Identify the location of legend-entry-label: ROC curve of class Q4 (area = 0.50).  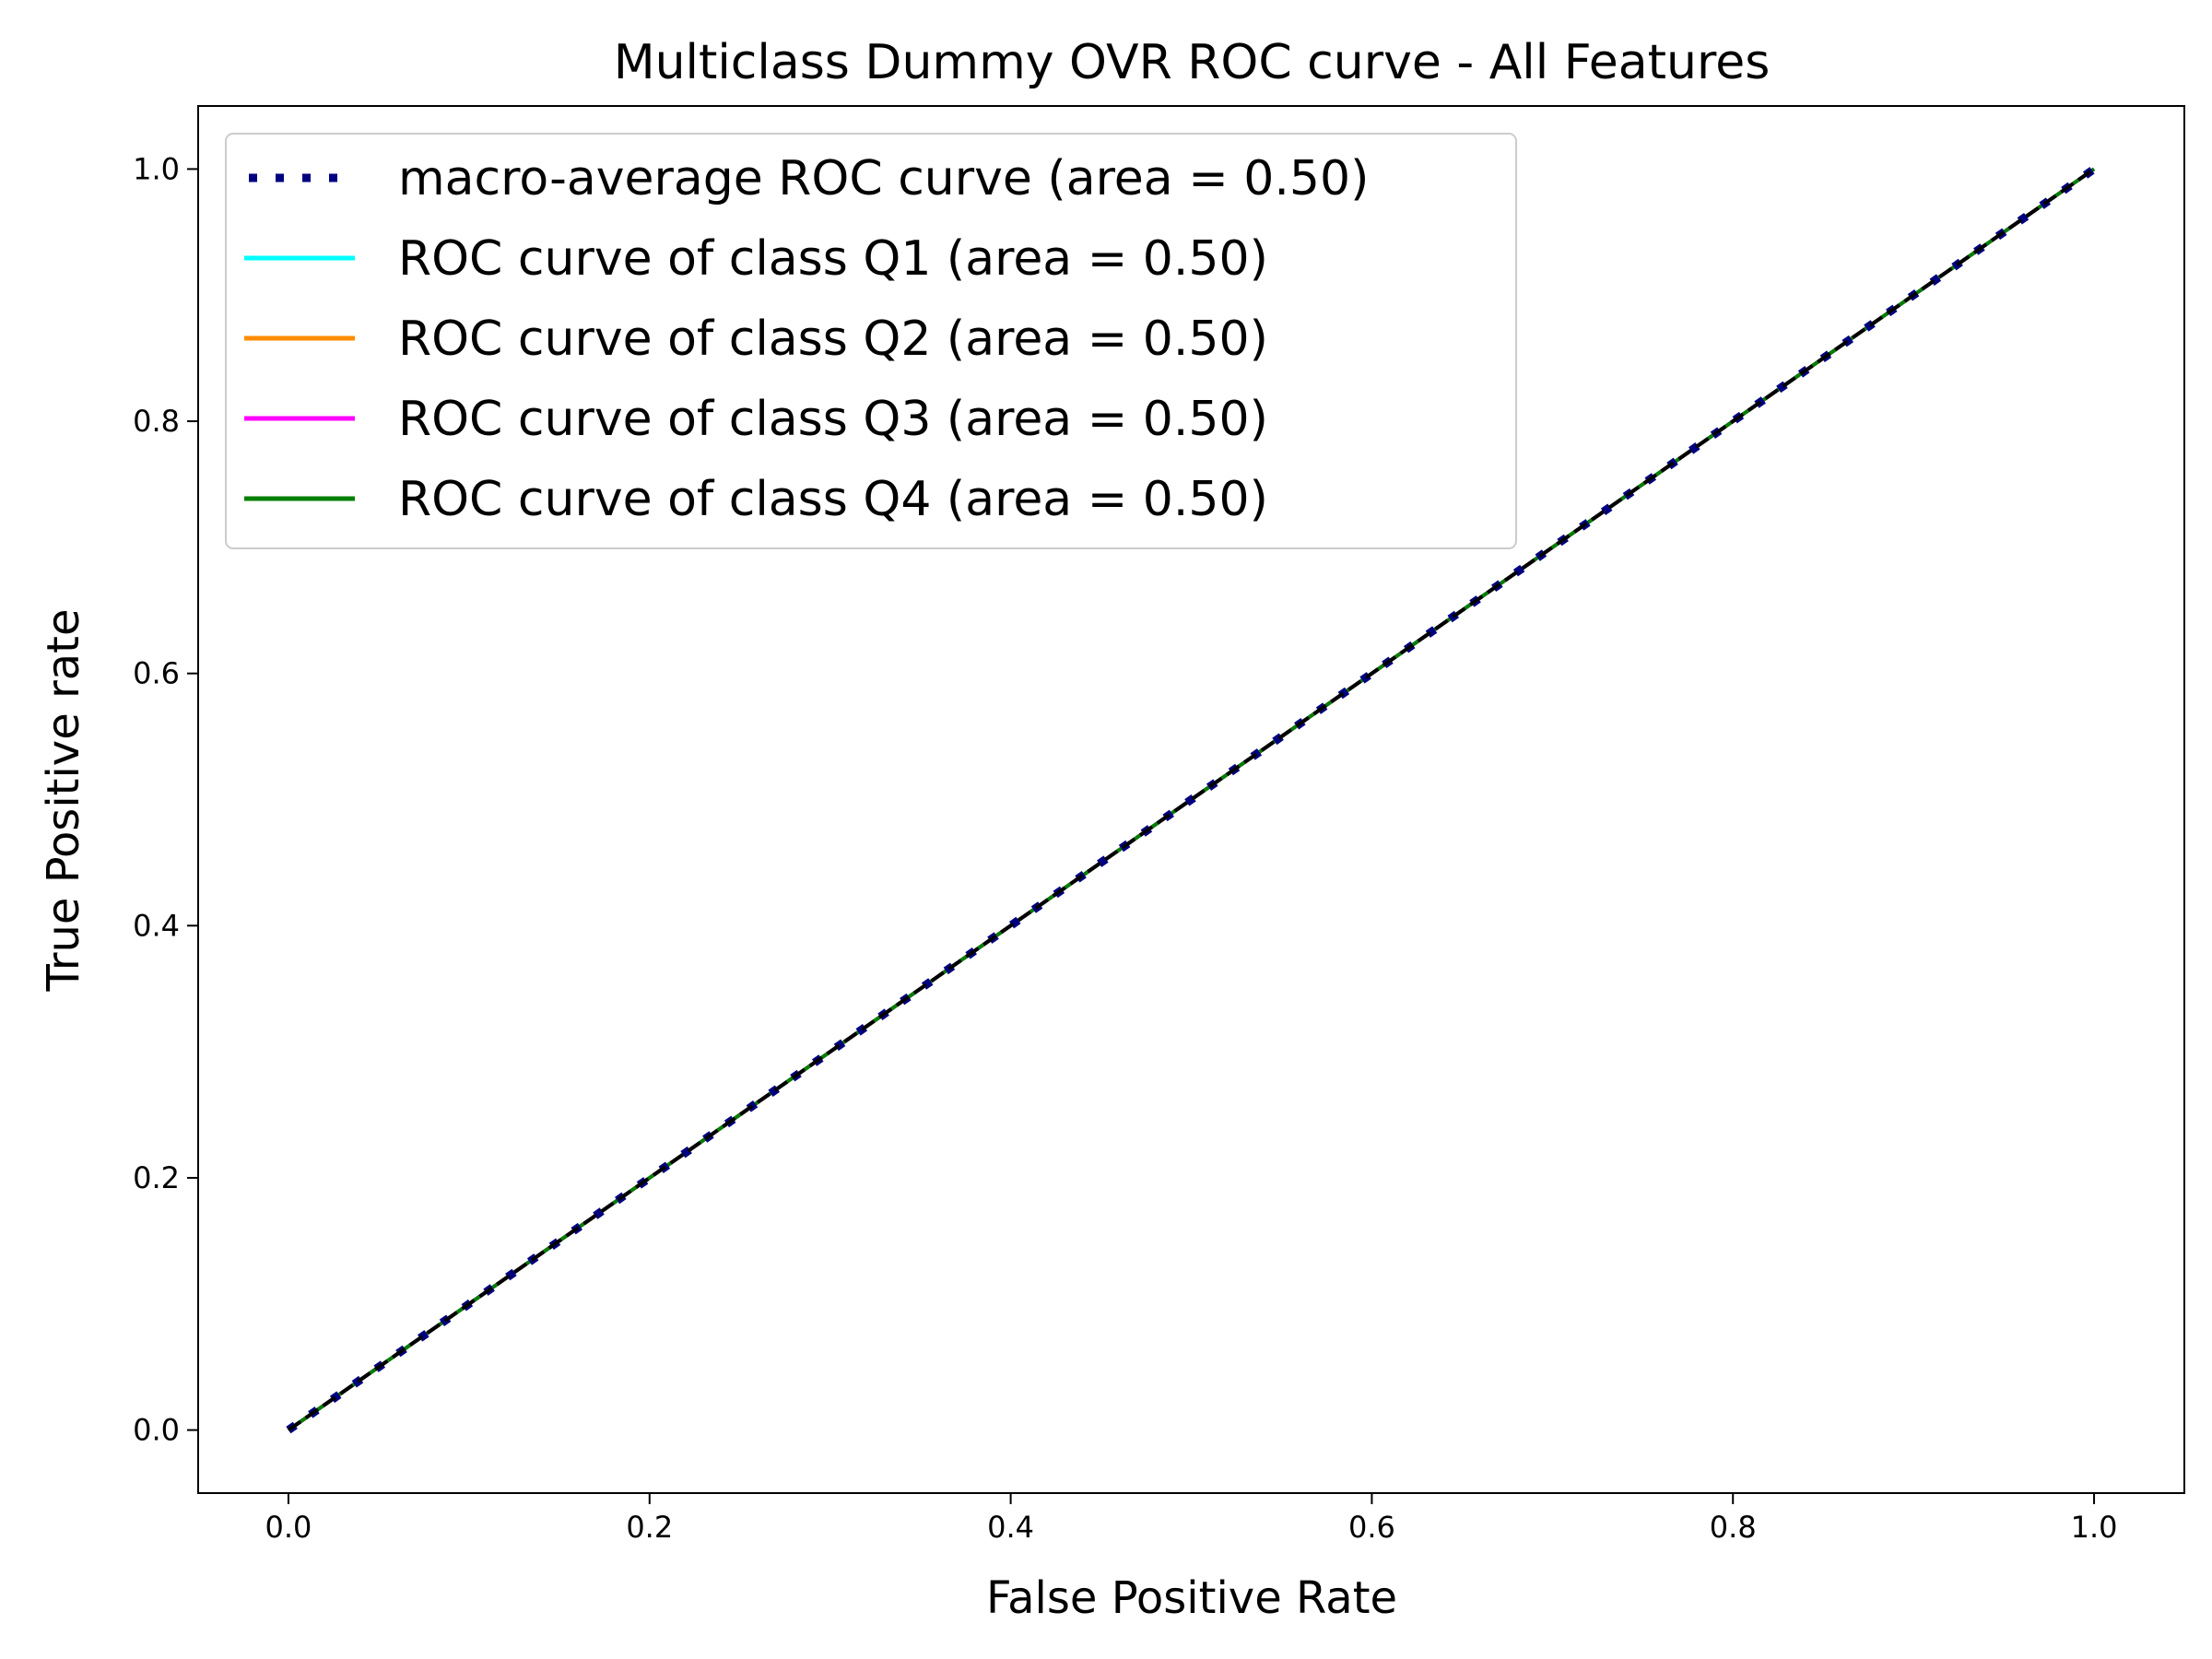
(833, 499).